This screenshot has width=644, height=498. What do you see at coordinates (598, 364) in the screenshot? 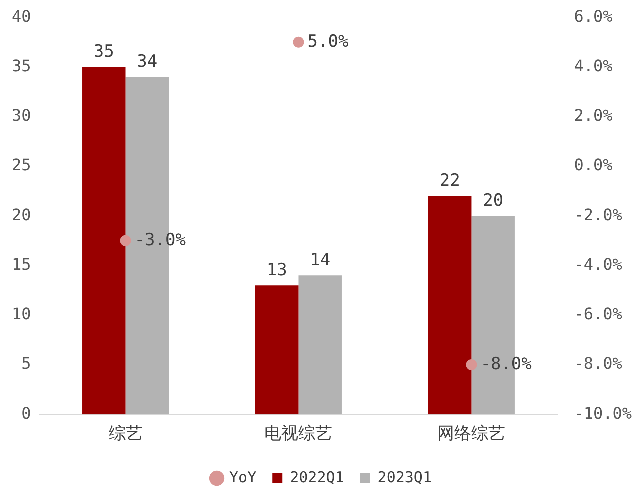
I see `y2-tick-label: -8.0%` at bounding box center [598, 364].